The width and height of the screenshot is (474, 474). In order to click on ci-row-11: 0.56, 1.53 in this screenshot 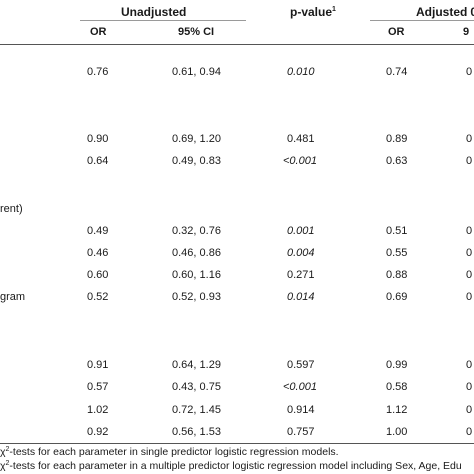, I will do `click(196, 432)`.